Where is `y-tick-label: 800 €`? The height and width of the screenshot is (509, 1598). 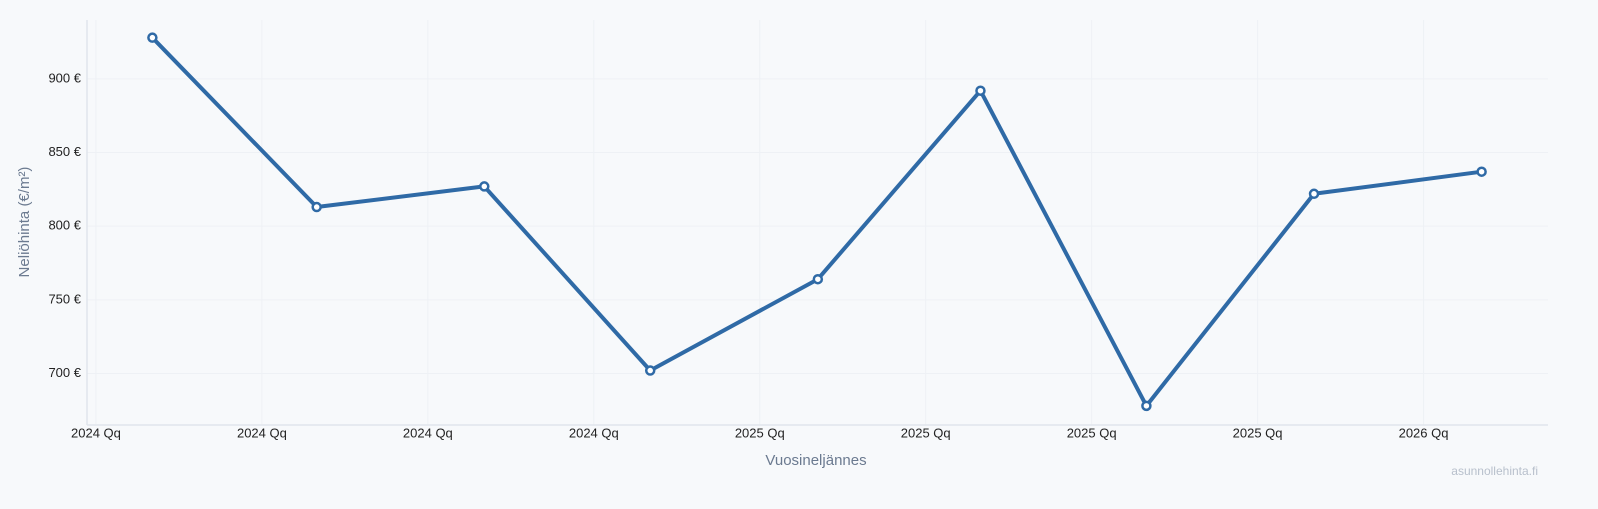 y-tick-label: 800 € is located at coordinates (64, 225).